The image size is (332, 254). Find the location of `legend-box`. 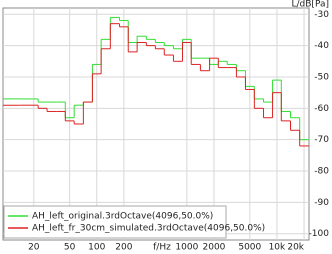

legend-box is located at coordinates (115, 222).